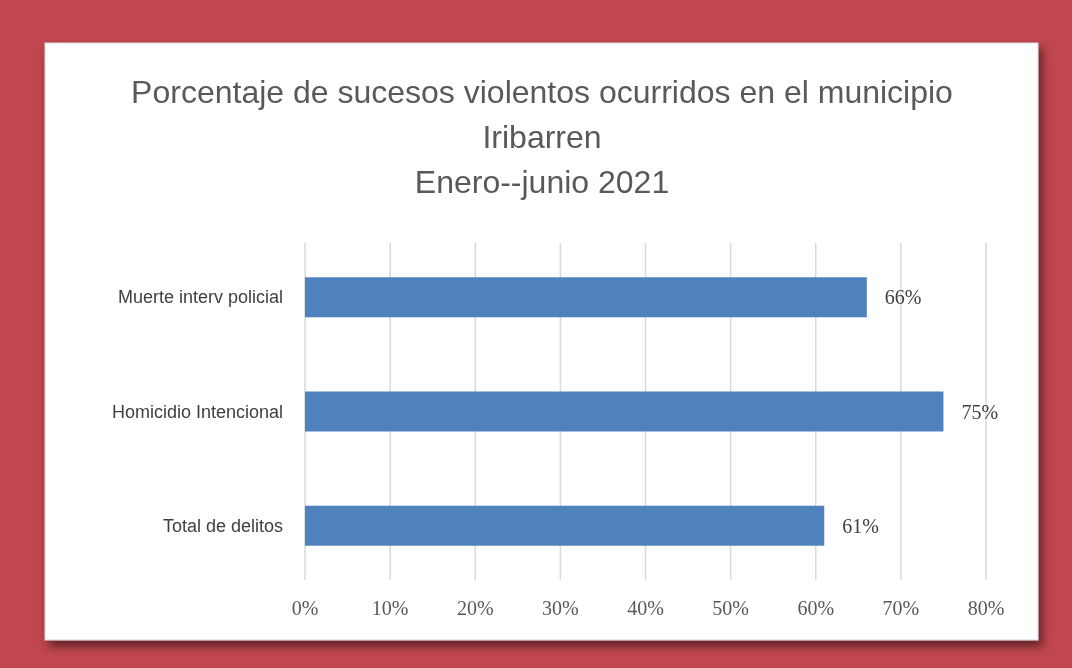 The height and width of the screenshot is (668, 1072). What do you see at coordinates (903, 297) in the screenshot?
I see `data-label: 66%` at bounding box center [903, 297].